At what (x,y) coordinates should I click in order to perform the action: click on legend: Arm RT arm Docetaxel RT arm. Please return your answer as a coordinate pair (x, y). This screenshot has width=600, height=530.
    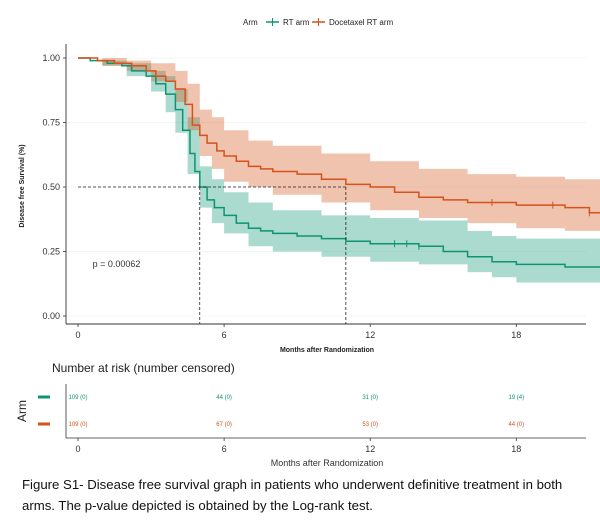
    Looking at the image, I should click on (318, 22).